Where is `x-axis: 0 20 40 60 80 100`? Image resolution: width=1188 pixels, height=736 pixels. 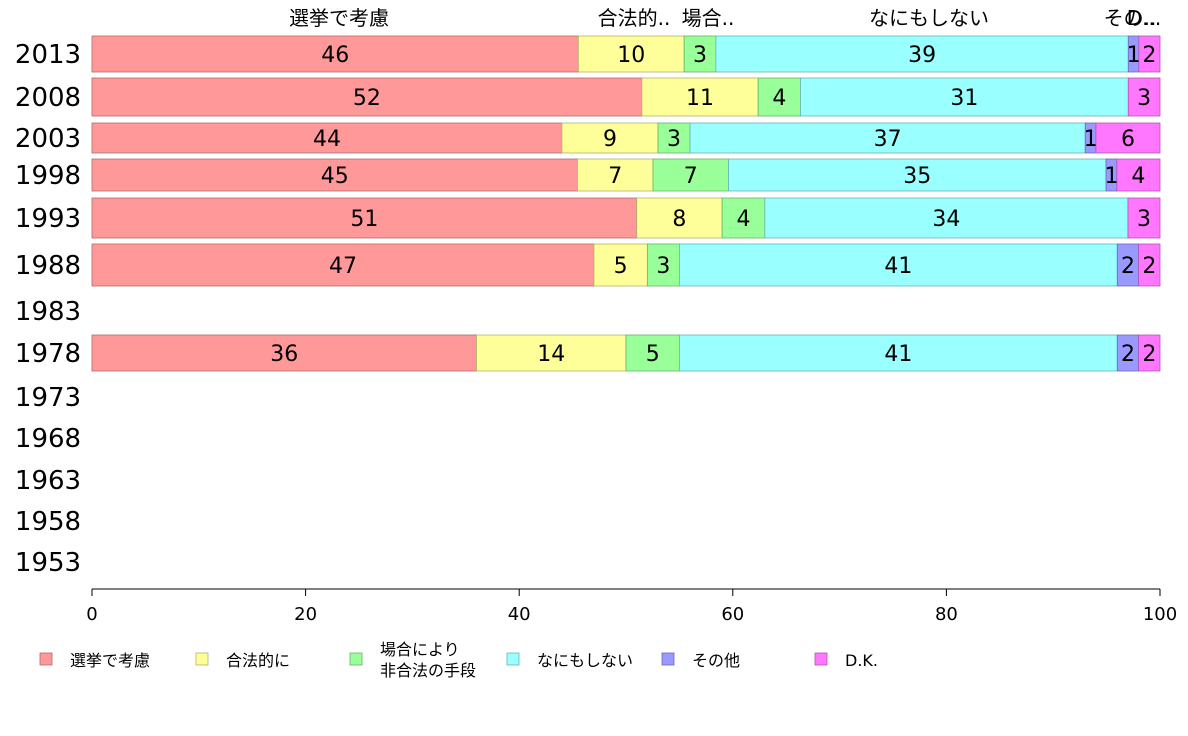
x-axis: 0 20 40 60 80 100 is located at coordinates (631, 606).